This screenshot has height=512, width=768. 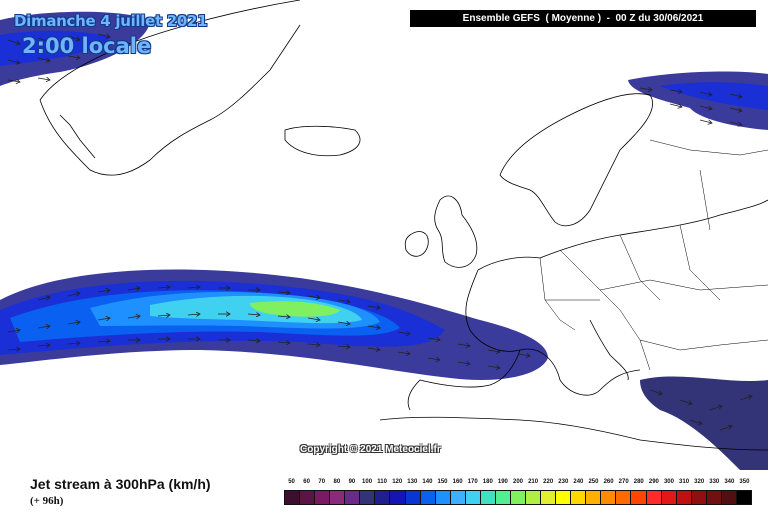 I want to click on scale-tick-label: 90, so click(x=352, y=482).